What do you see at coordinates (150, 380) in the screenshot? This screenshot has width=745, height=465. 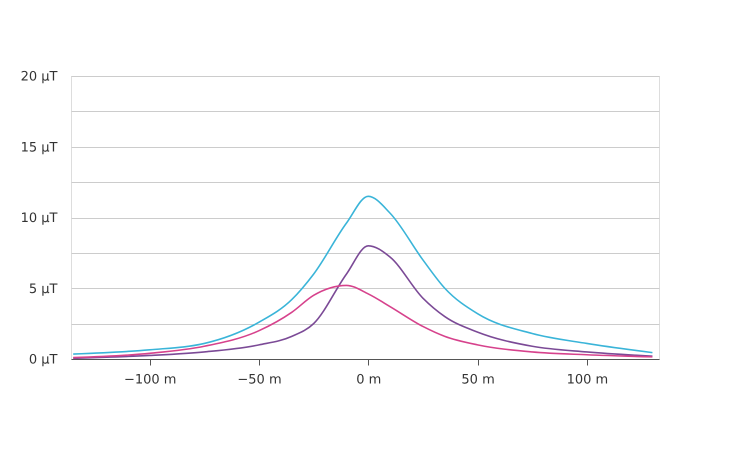 I see `x-tick-label: −100 m` at bounding box center [150, 380].